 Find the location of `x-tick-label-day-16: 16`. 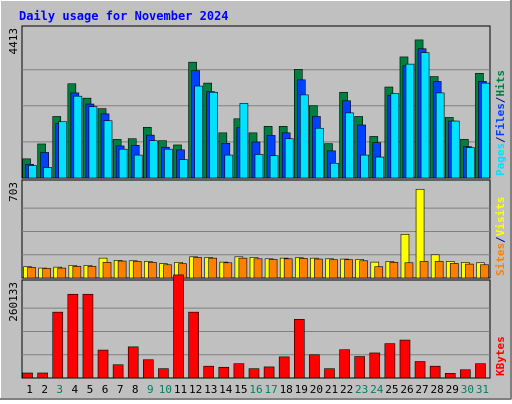

x-tick-label-day-16: 16 is located at coordinates (255, 389).